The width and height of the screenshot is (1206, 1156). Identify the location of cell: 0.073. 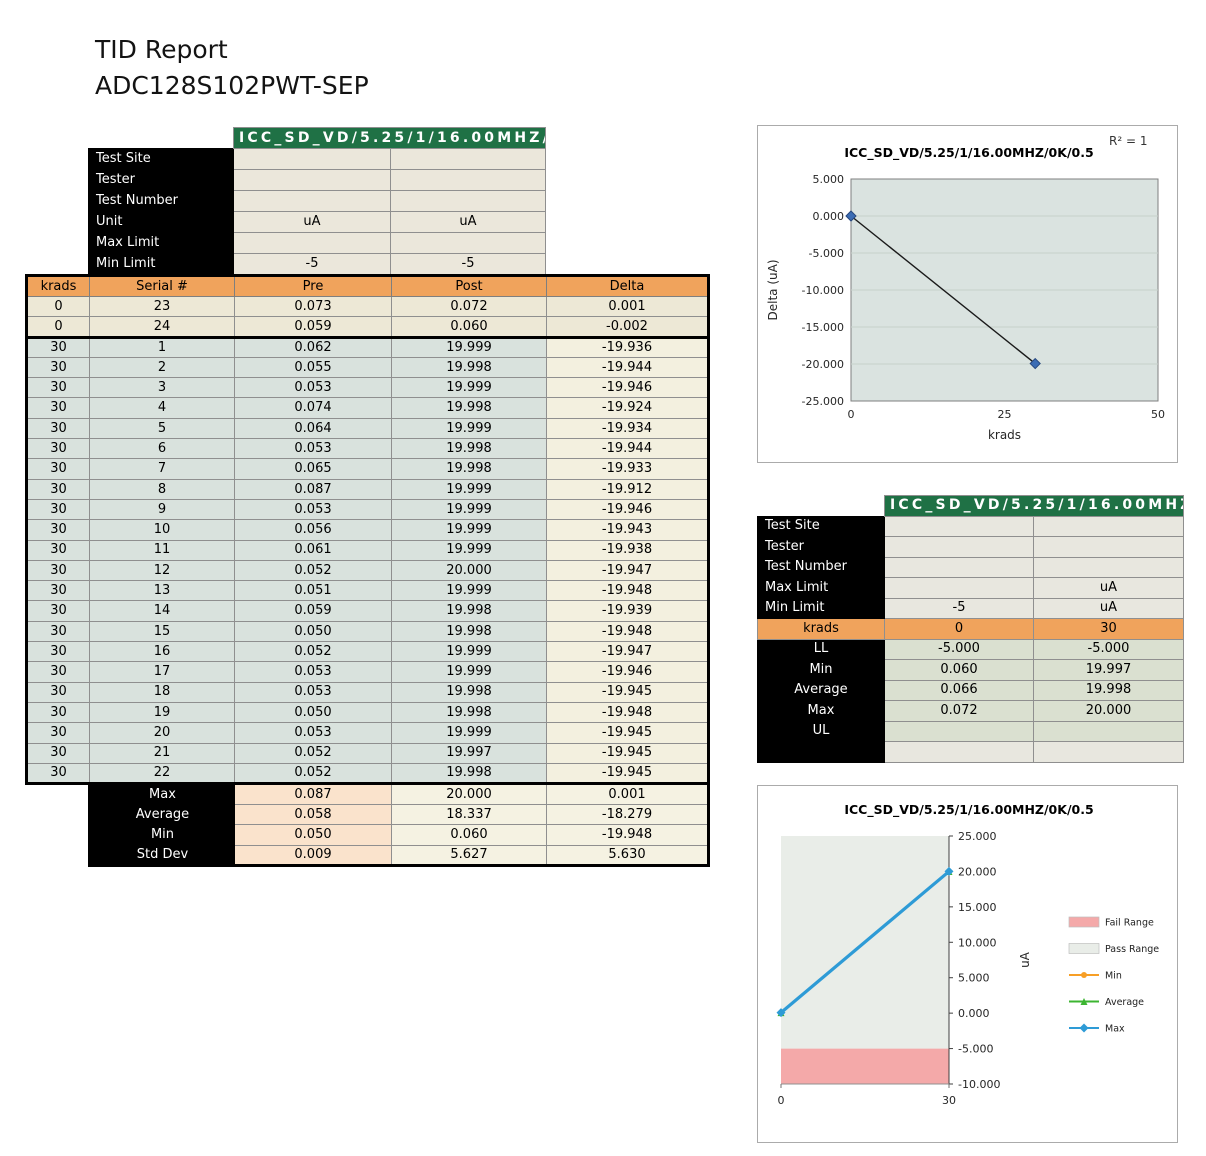
(313, 306).